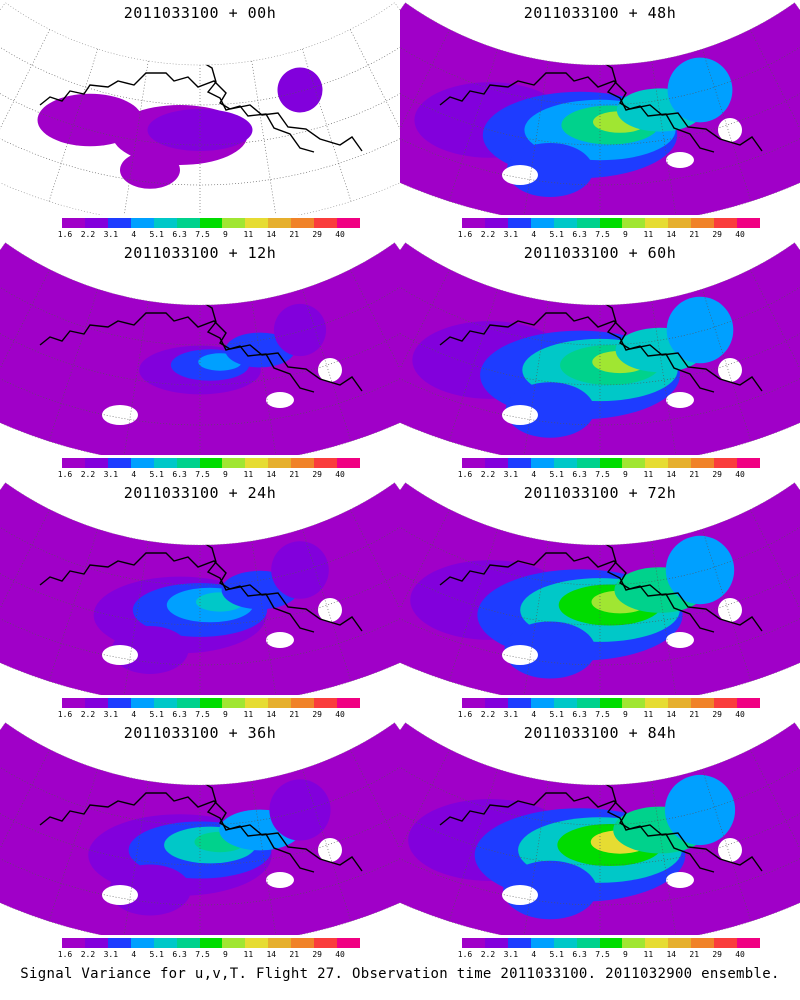  Describe the element at coordinates (134, 954) in the screenshot. I see `colorbar-label: 4` at that location.